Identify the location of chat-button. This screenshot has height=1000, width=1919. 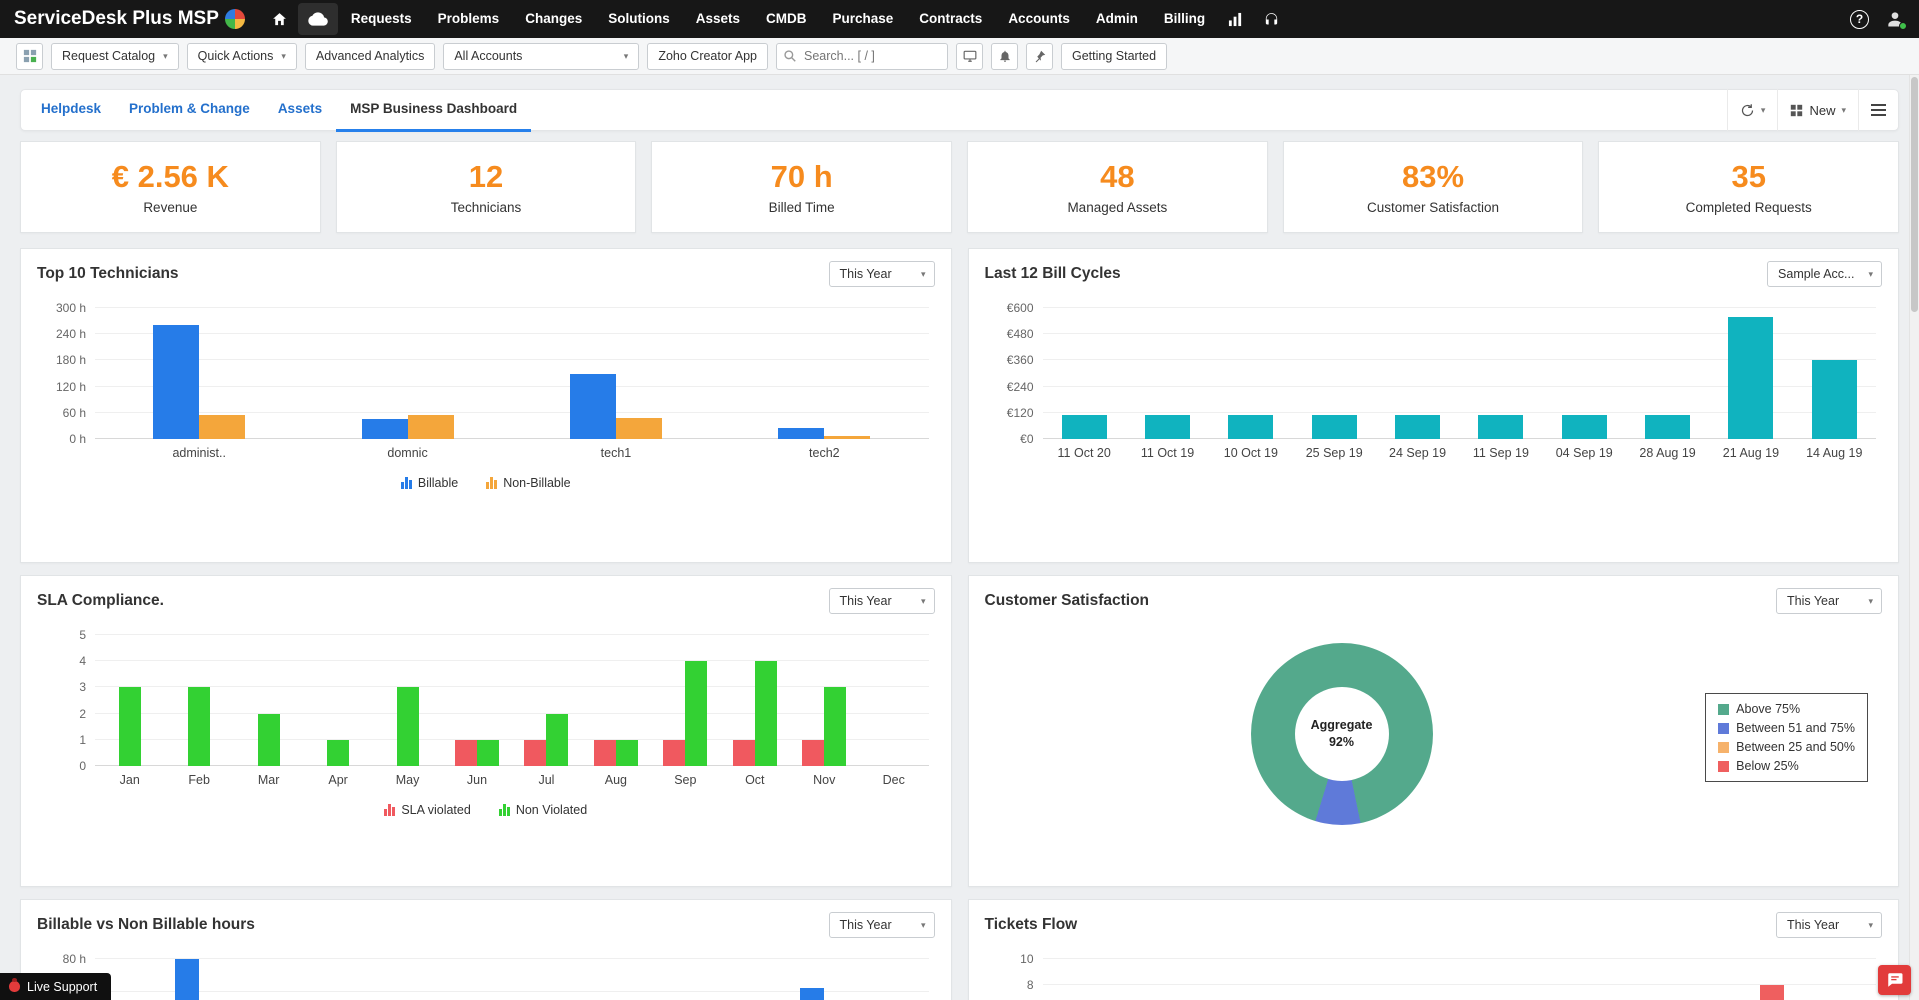
(1894, 980).